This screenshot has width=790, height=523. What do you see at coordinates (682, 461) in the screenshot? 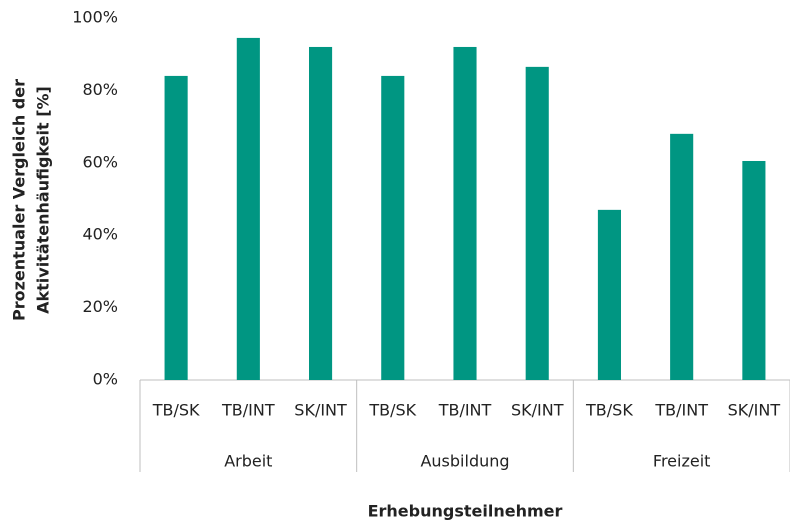
I see `group-label: Freizeit` at bounding box center [682, 461].